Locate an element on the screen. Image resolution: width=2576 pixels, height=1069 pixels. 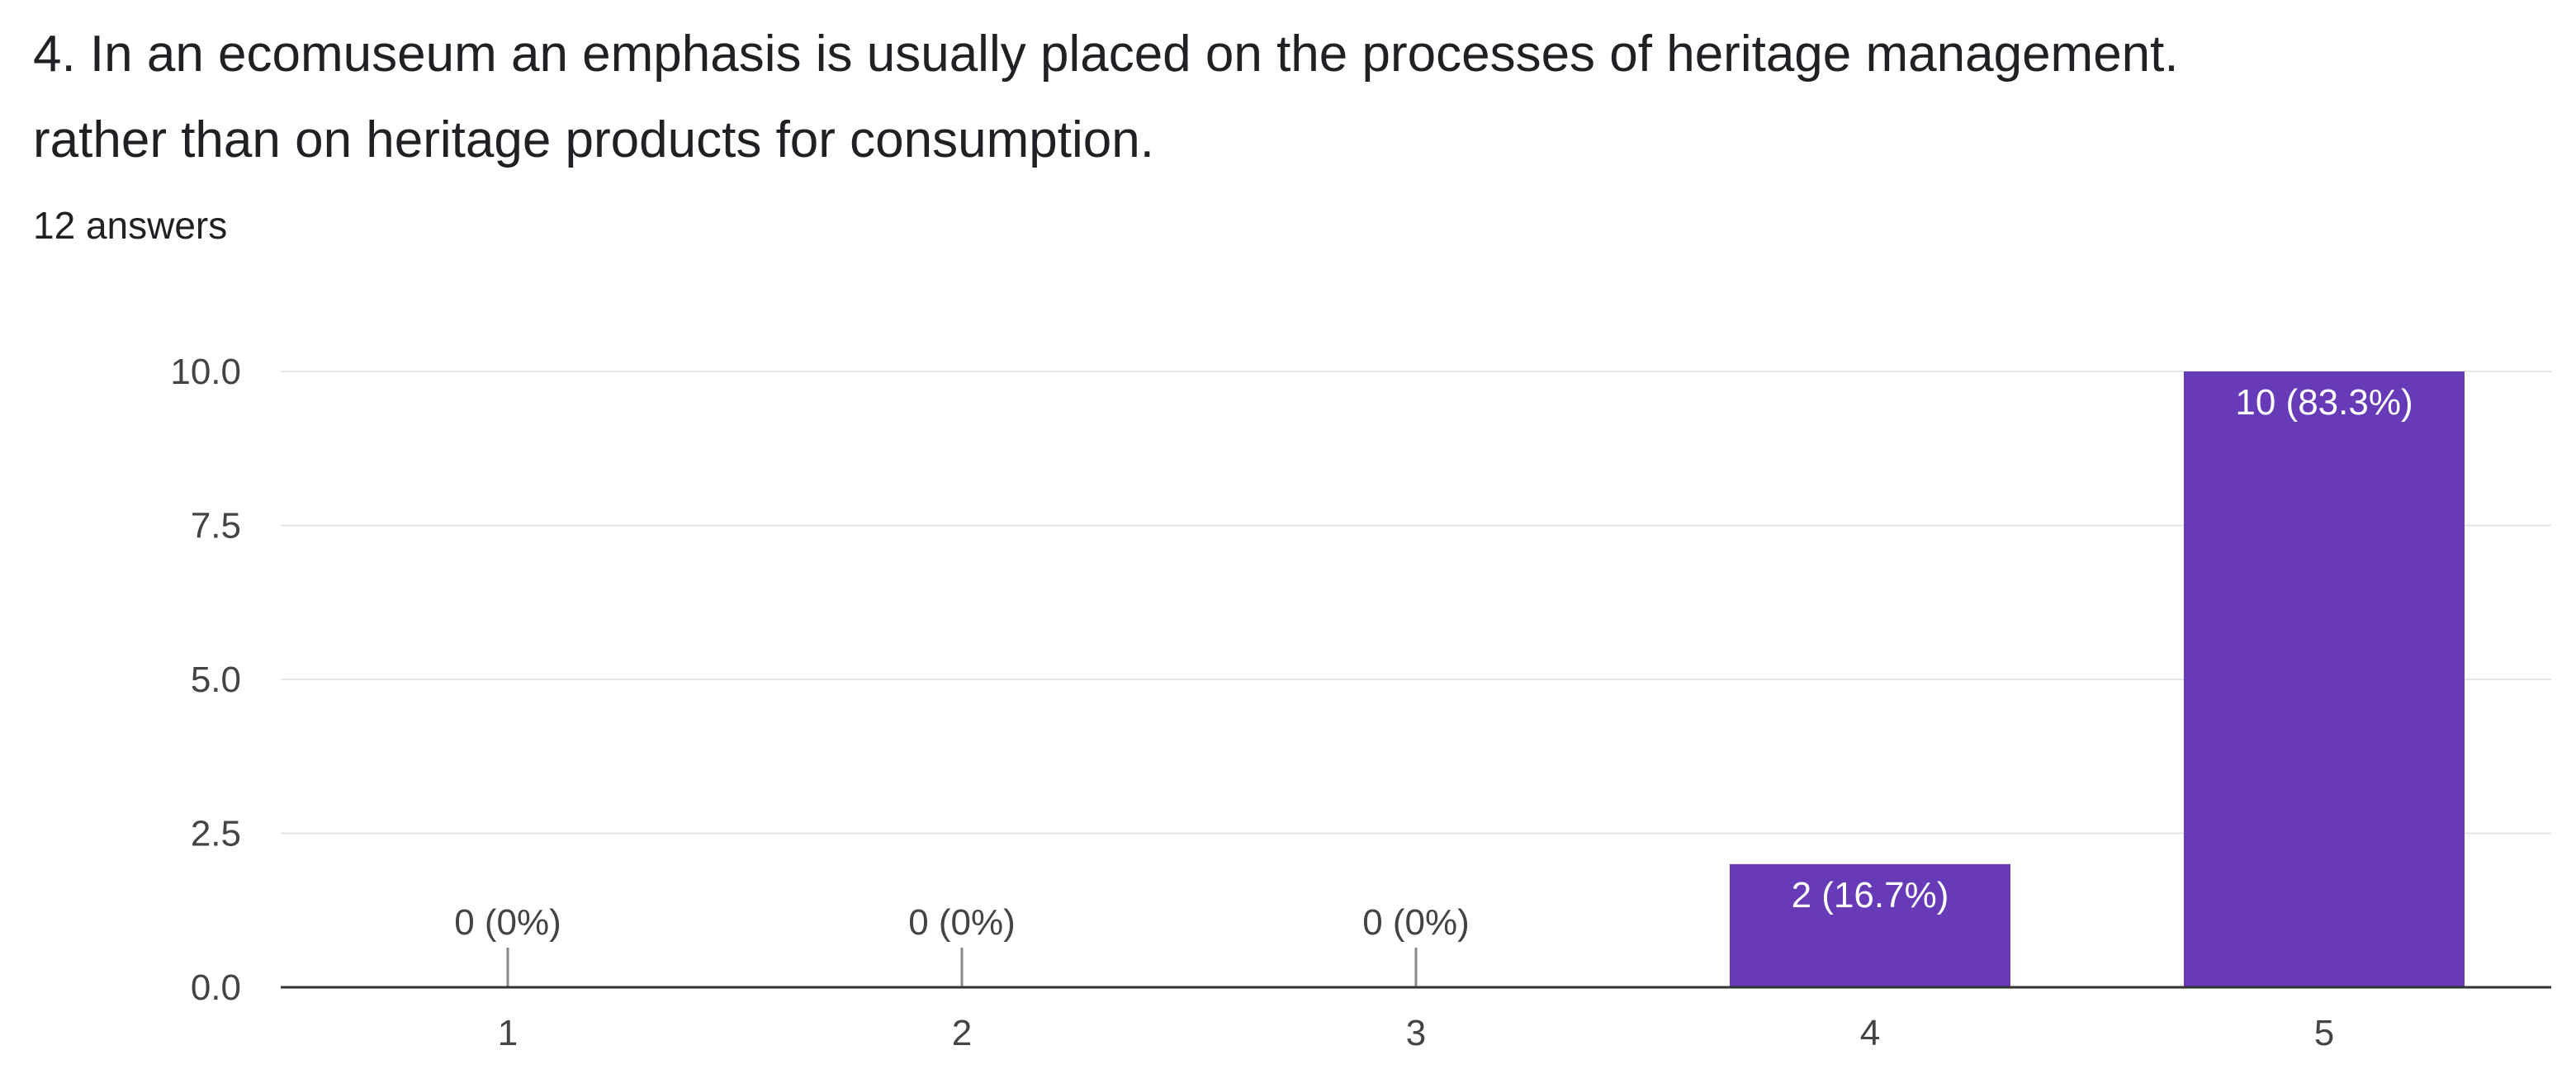
y-tick-label: 7.5 is located at coordinates (216, 526).